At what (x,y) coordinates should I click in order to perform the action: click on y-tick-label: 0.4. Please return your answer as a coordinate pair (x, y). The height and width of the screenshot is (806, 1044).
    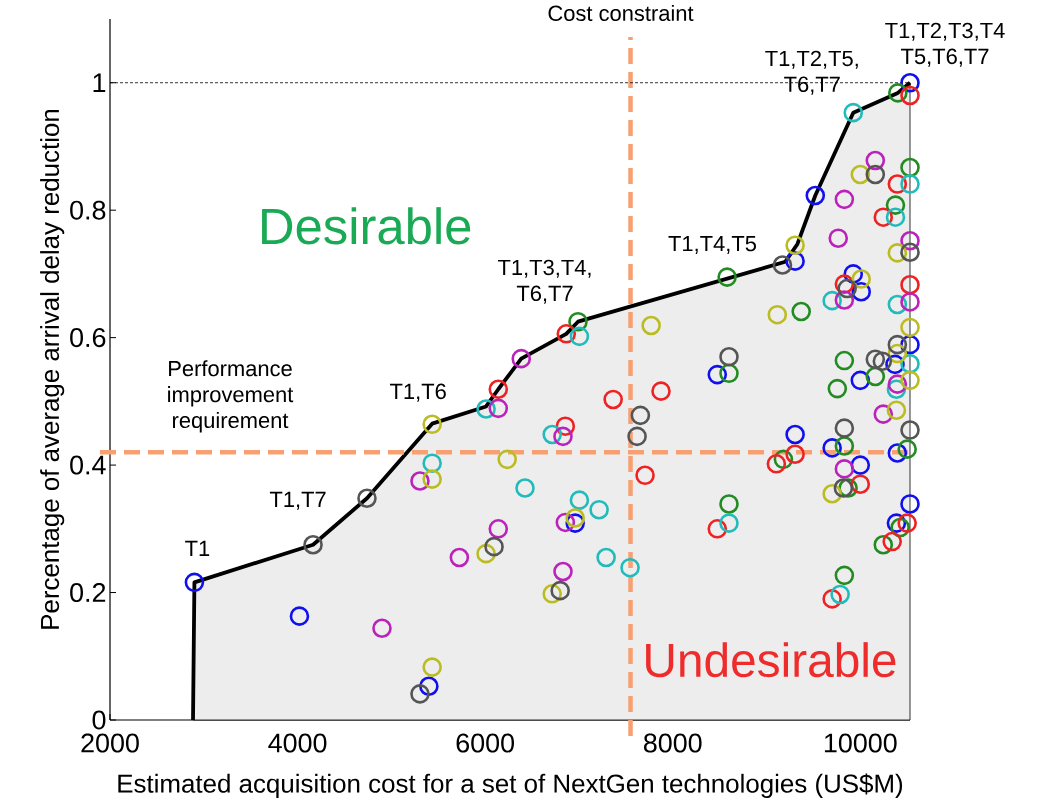
    Looking at the image, I should click on (88, 465).